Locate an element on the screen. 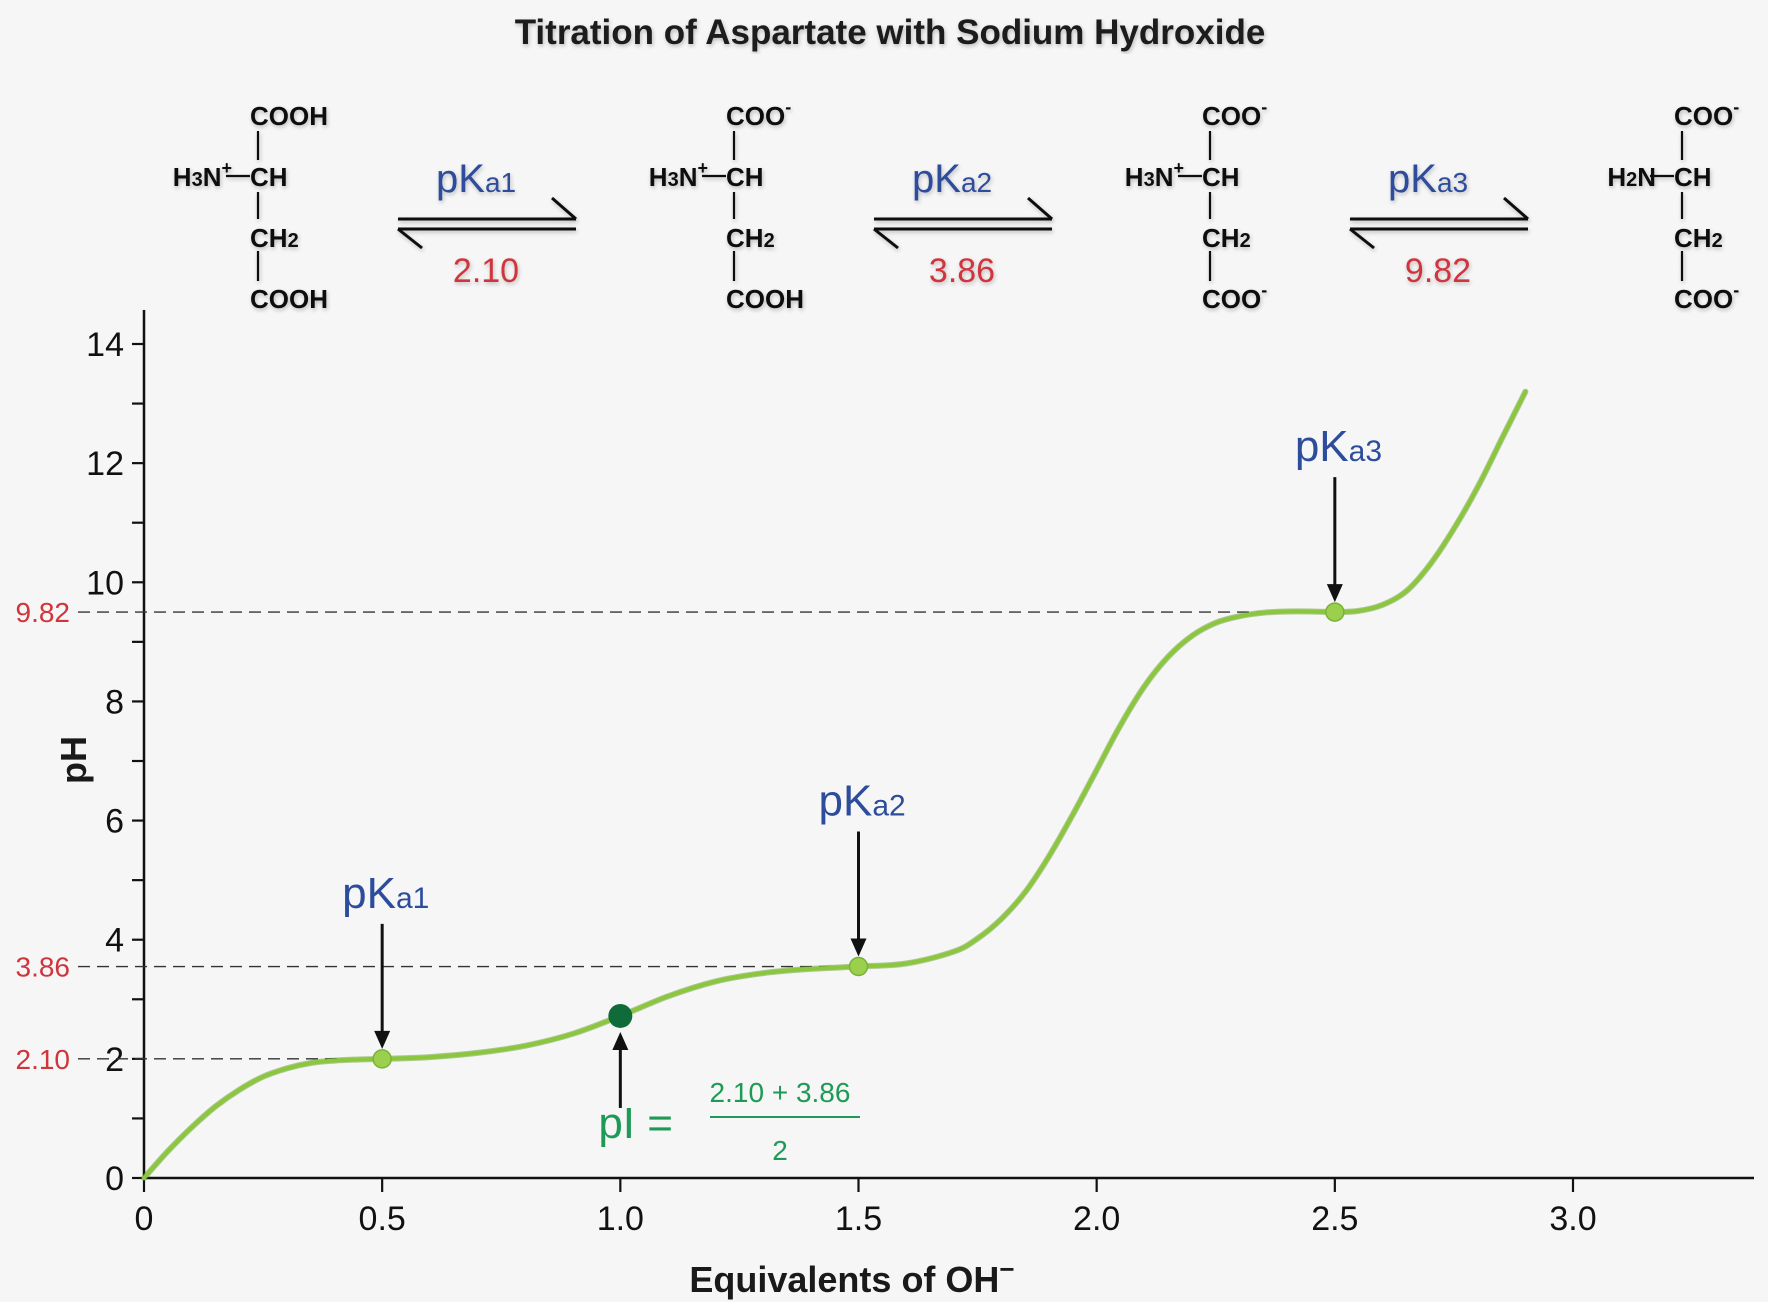 This screenshot has width=1768, height=1302. x-axis-label-superscript: − is located at coordinates (1006, 1269).